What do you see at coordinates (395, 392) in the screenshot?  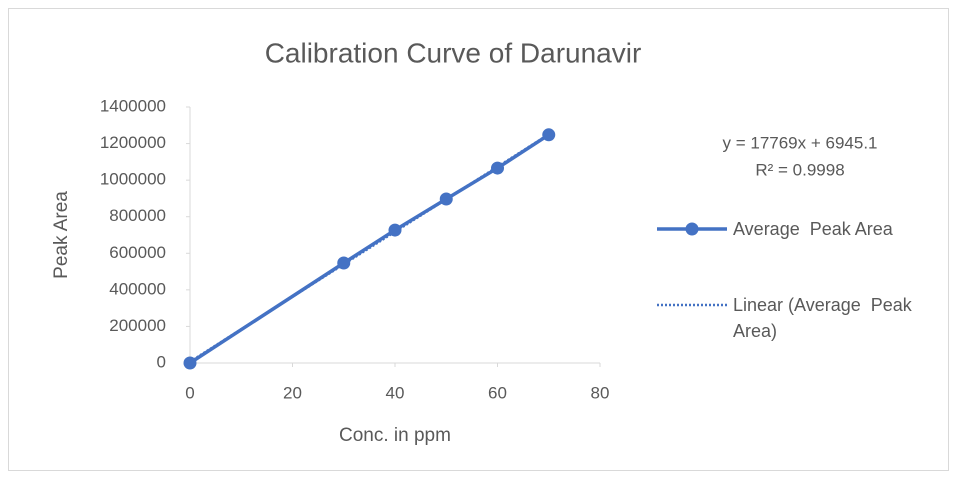 I see `x-tick-label: 40` at bounding box center [395, 392].